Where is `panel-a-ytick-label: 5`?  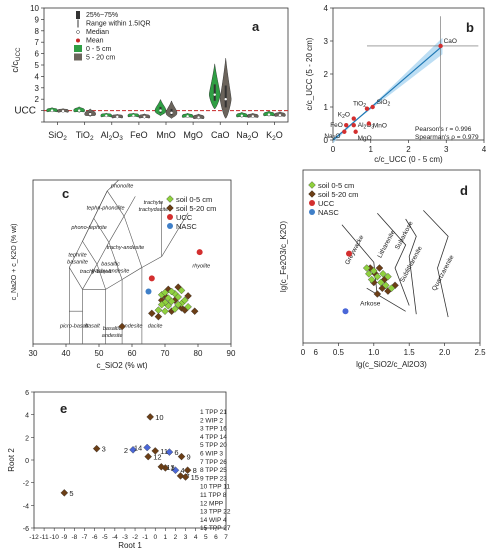
panel-a-ytick-label: 5 is located at coordinates (37, 65).